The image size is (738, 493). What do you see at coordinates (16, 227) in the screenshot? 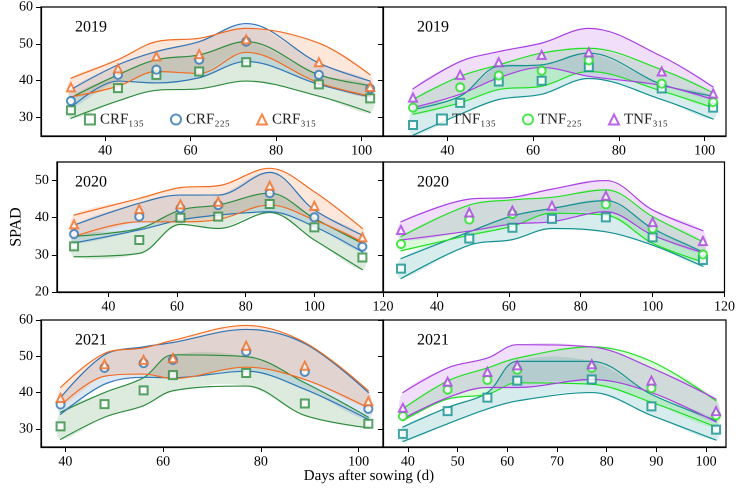
I see `y-axis-title: SPAD` at bounding box center [16, 227].